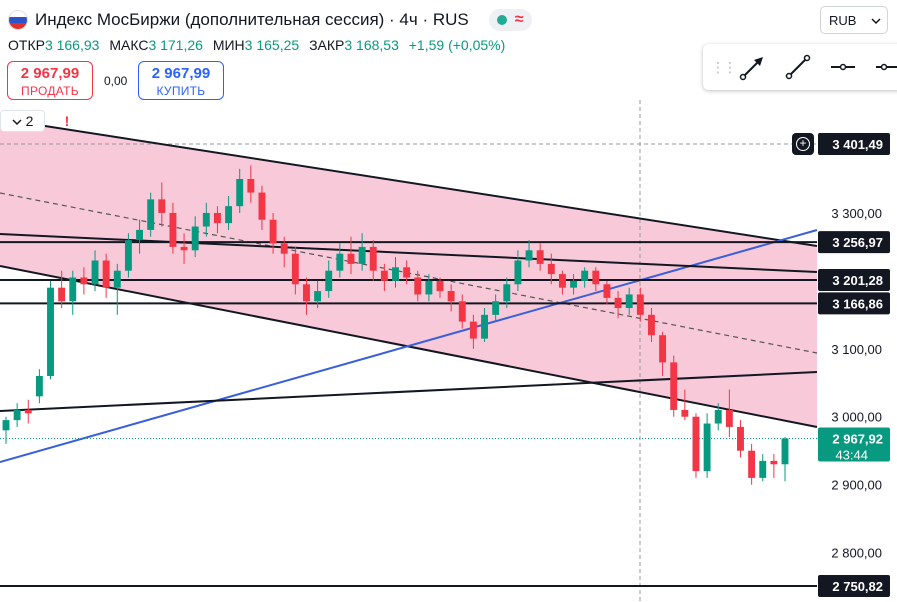 This screenshot has width=897, height=602. What do you see at coordinates (371, 45) in the screenshot?
I see `ohlc-close-value: 3 168,53` at bounding box center [371, 45].